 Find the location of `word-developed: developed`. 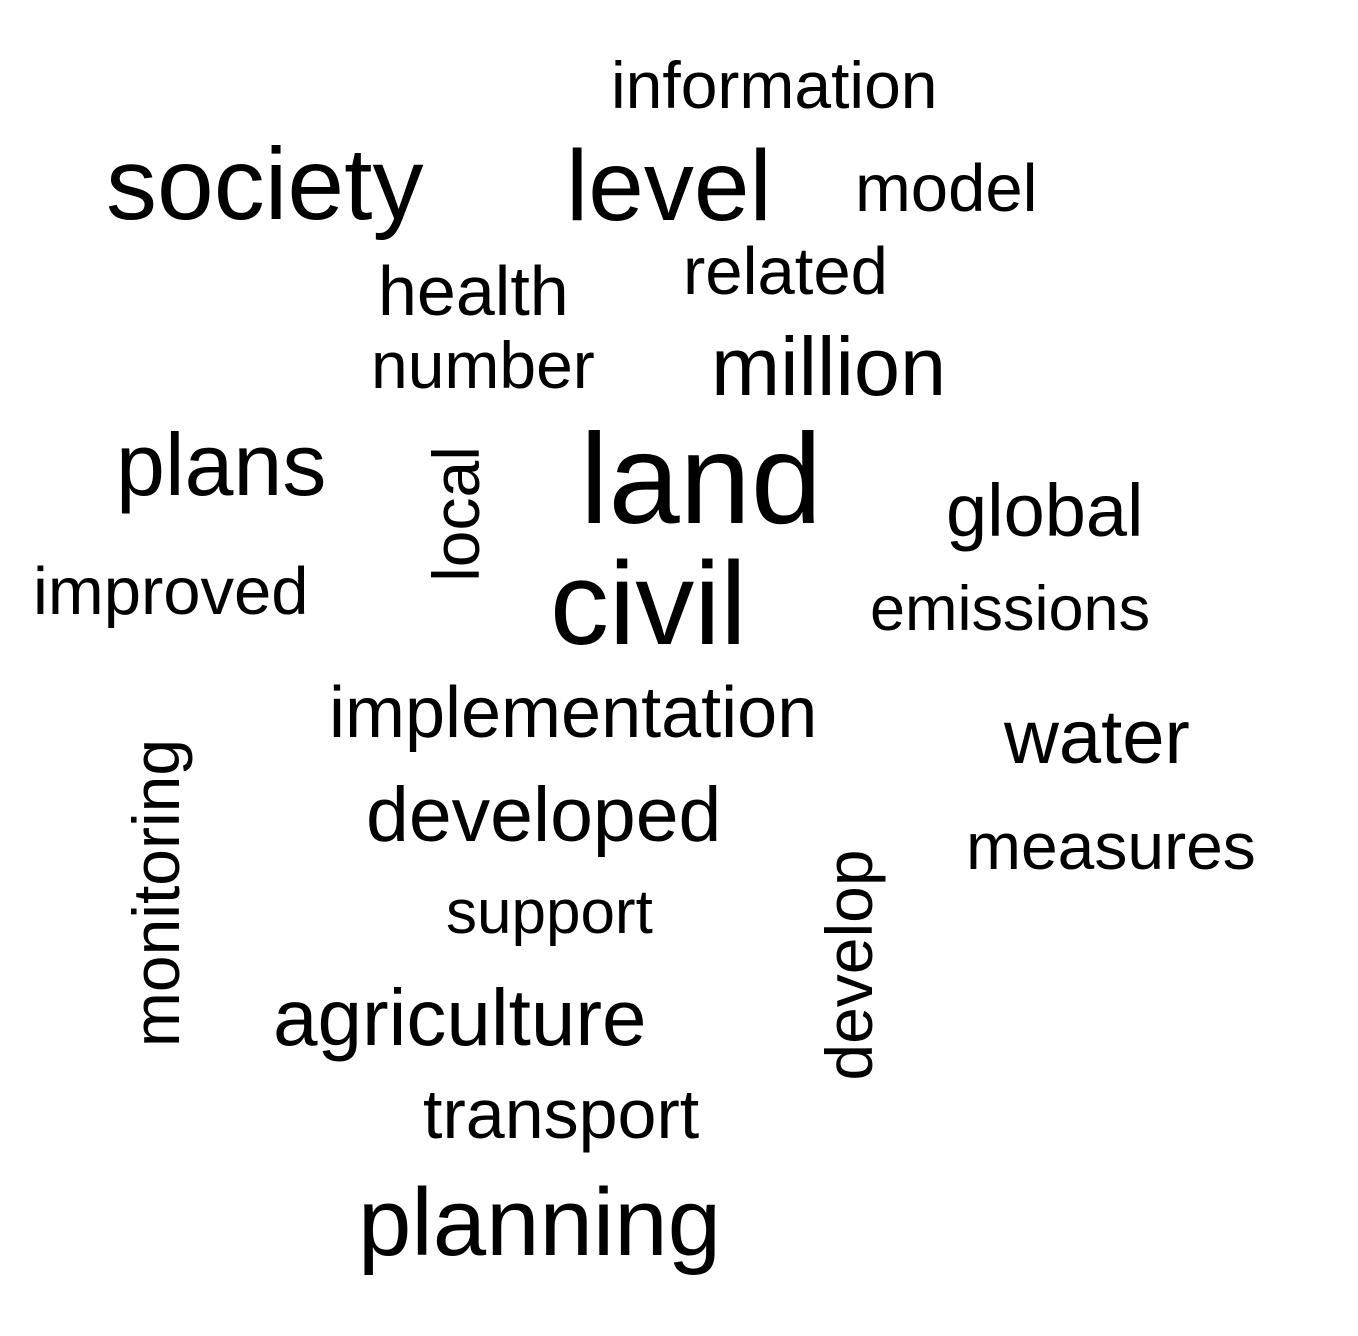

word-developed: developed is located at coordinates (544, 815).